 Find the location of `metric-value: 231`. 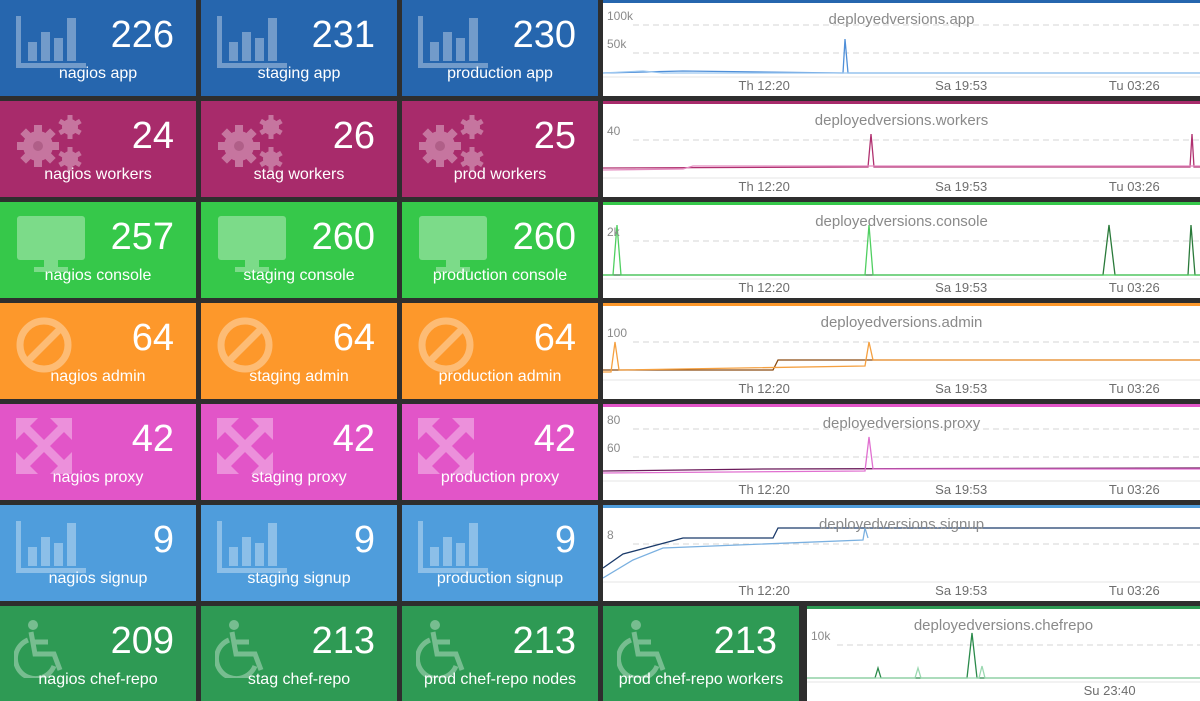

metric-value: 231 is located at coordinates (343, 35).